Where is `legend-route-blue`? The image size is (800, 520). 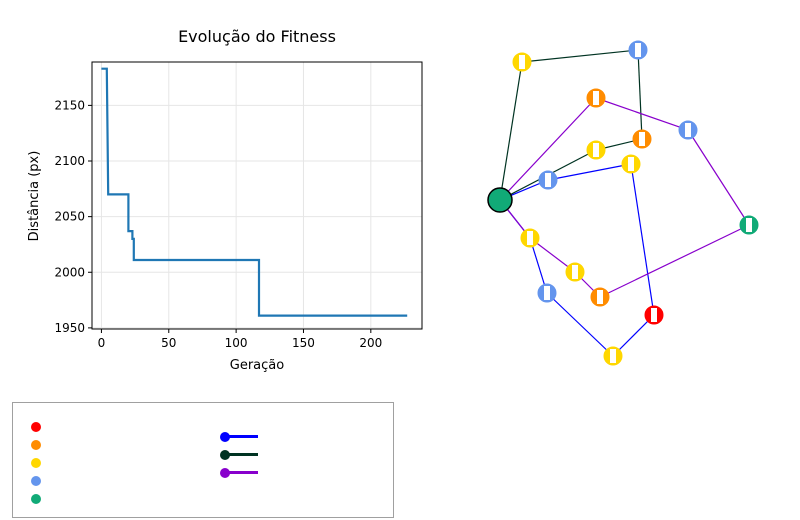
legend-route-blue is located at coordinates (240, 437).